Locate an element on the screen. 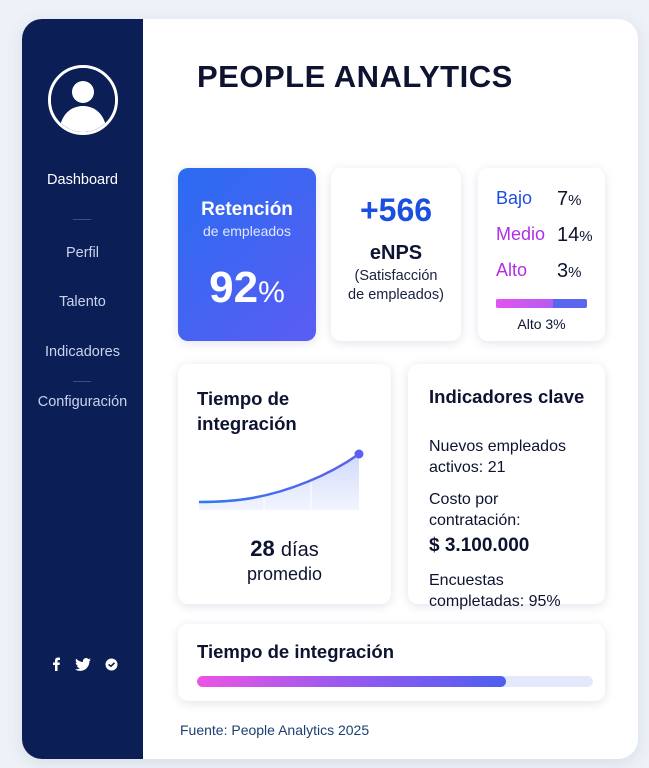 This screenshot has height=768, width=649. sidebar-item-perfil: Perfil is located at coordinates (82, 253).